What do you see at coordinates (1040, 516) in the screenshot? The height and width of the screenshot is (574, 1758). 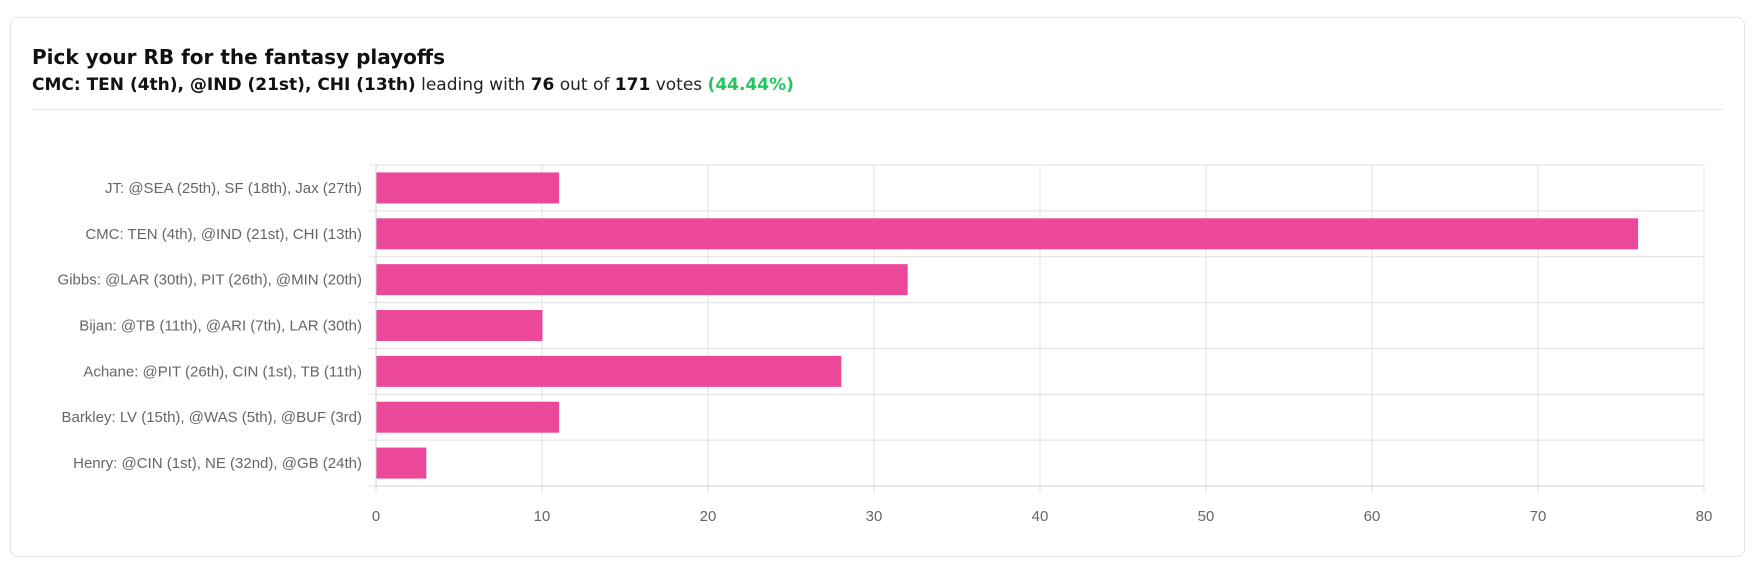 I see `x-tick-label: 40` at bounding box center [1040, 516].